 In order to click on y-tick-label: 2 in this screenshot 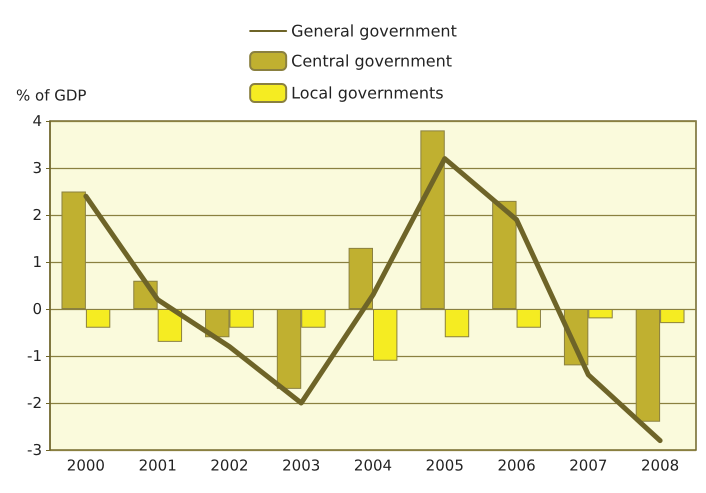, I will do `click(37, 215)`.